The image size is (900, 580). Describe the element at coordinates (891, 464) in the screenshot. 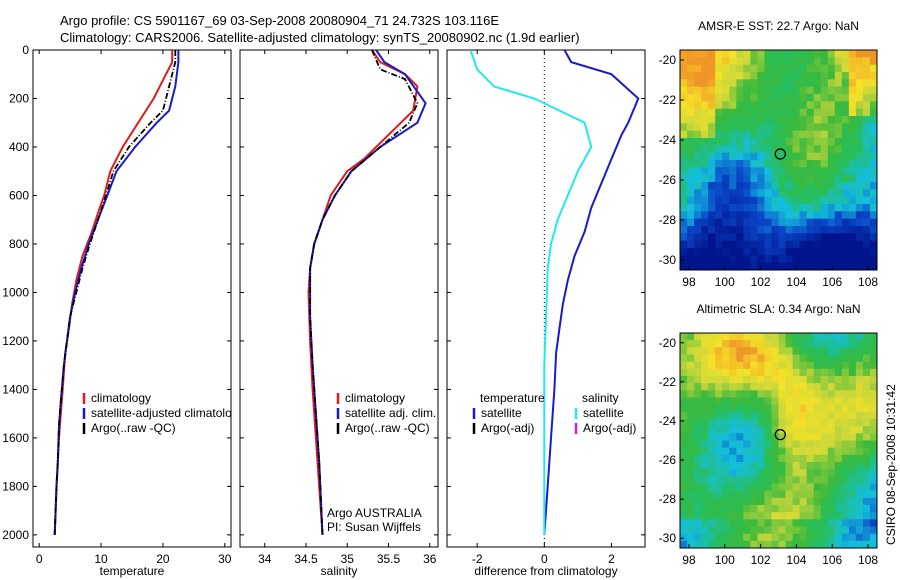

I see `timestamp-side-label: CSIRO 08-Sep-2008 10:31:42` at that location.